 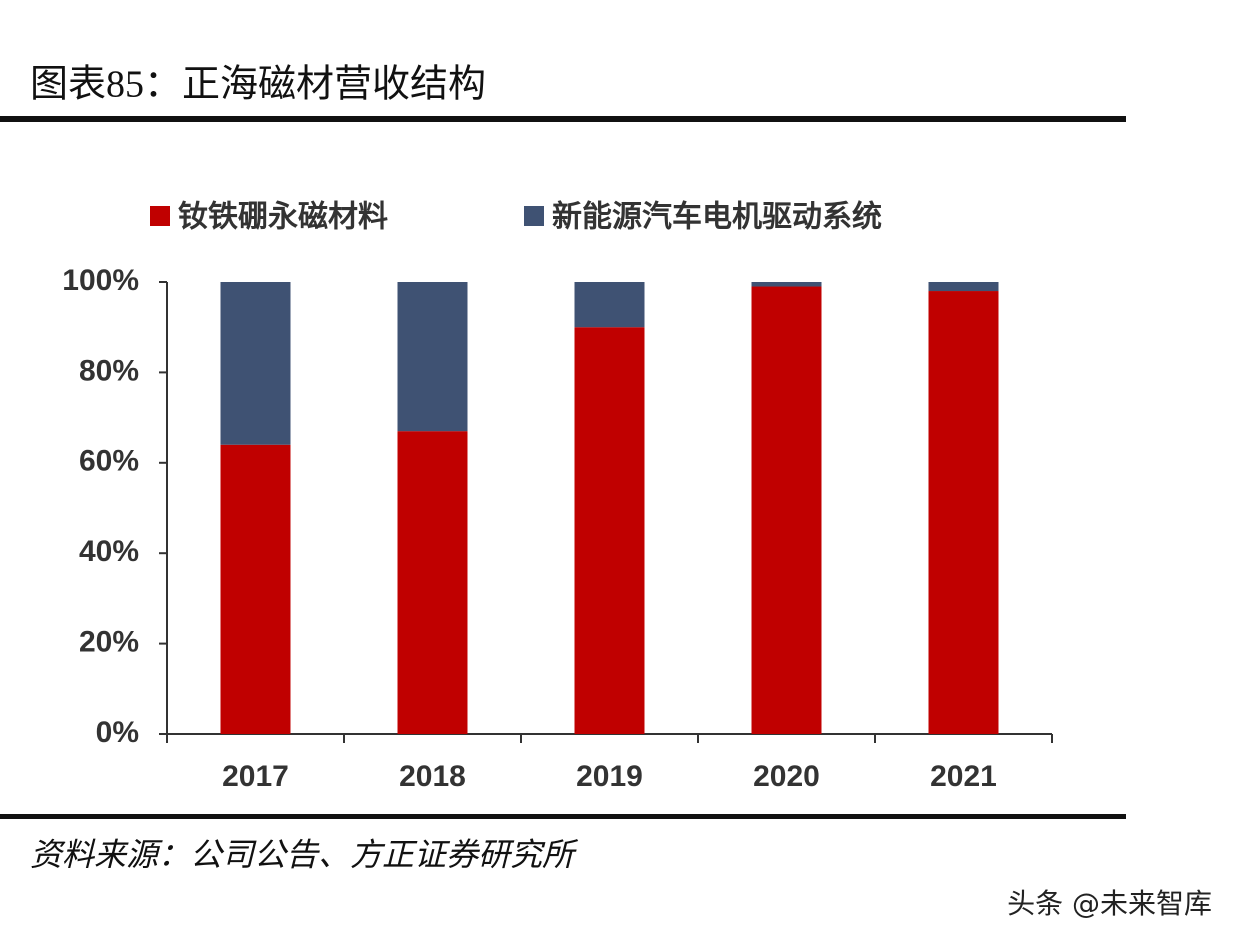 What do you see at coordinates (717, 217) in the screenshot?
I see `legend-label: 新能源汽车电机驱动系统` at bounding box center [717, 217].